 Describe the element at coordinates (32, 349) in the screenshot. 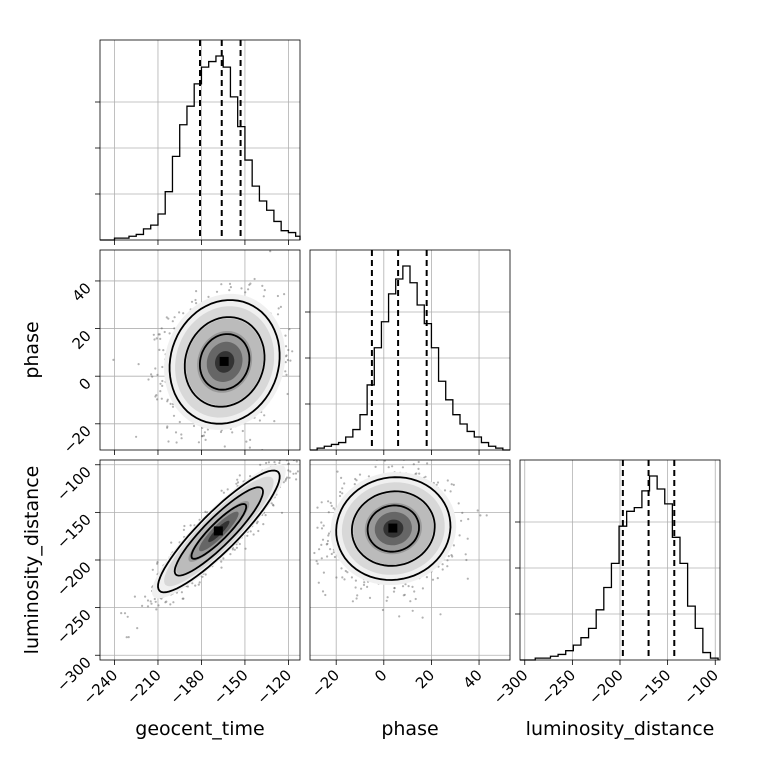

I see `ylabel-phase: phase` at that location.